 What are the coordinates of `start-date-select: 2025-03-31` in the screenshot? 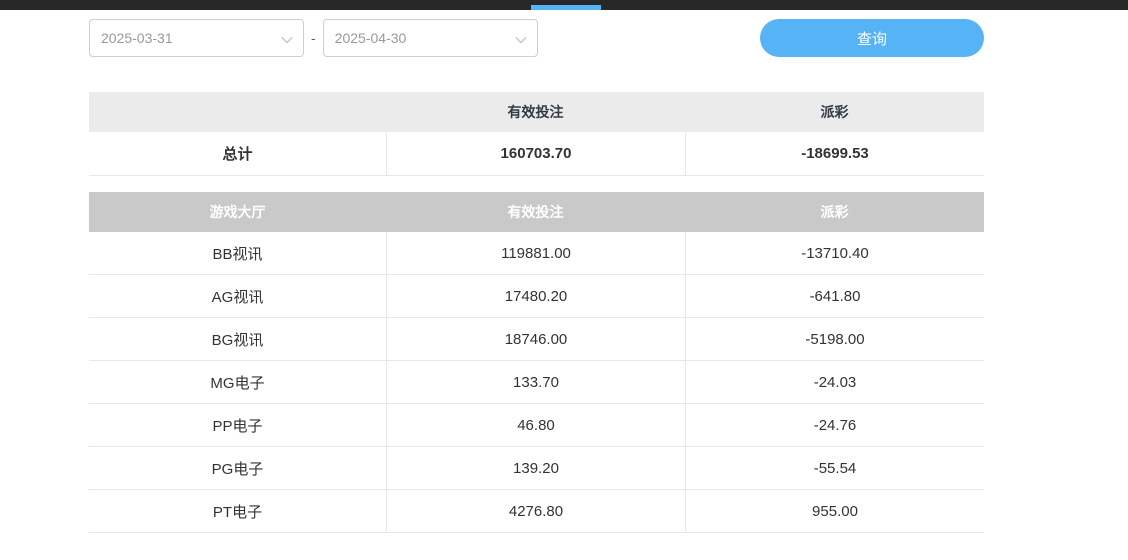 It's located at (196, 38).